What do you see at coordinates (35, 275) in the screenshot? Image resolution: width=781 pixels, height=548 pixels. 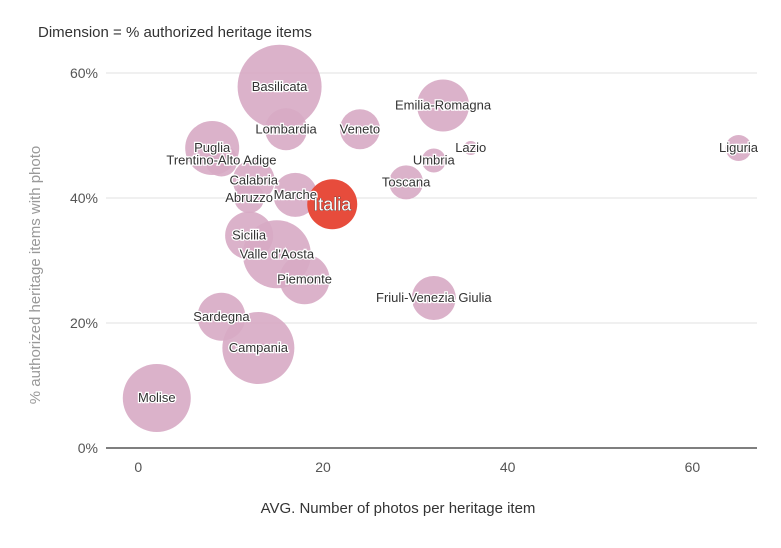 I see `y-axis-label: % authorized heritage items with photo` at bounding box center [35, 275].